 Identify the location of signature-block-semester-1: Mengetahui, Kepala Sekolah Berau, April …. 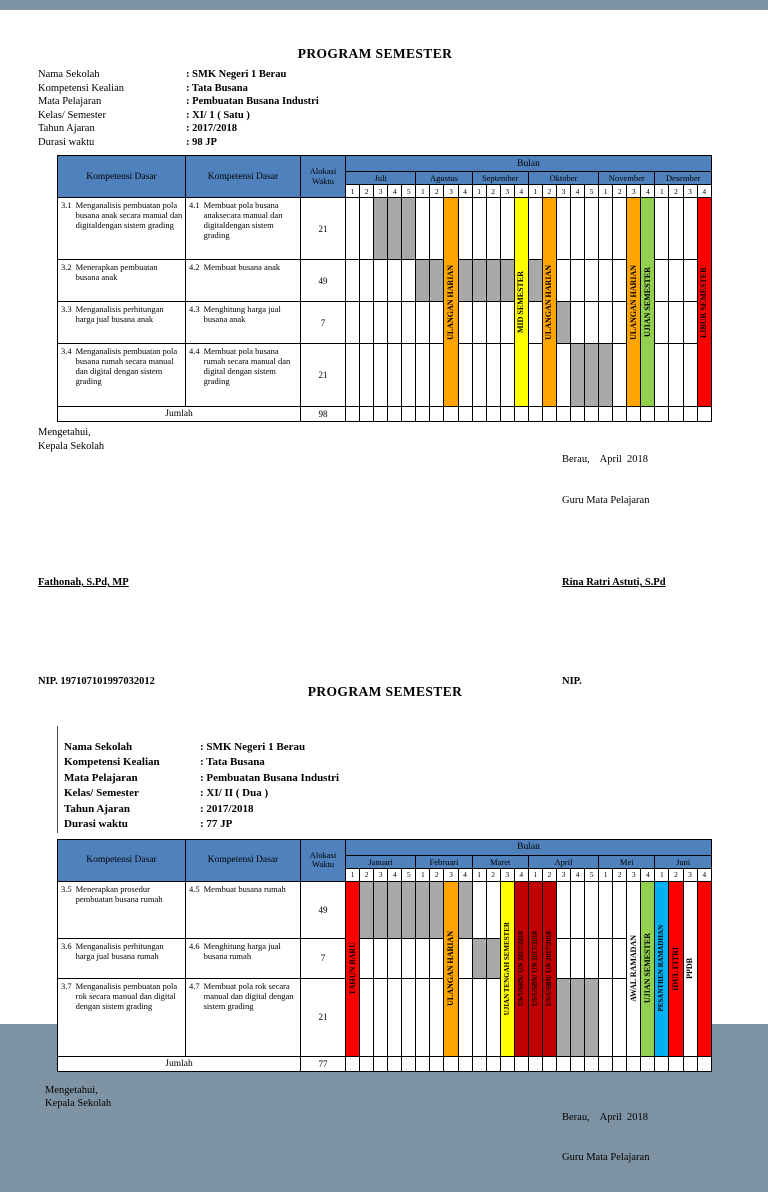
(375, 480).